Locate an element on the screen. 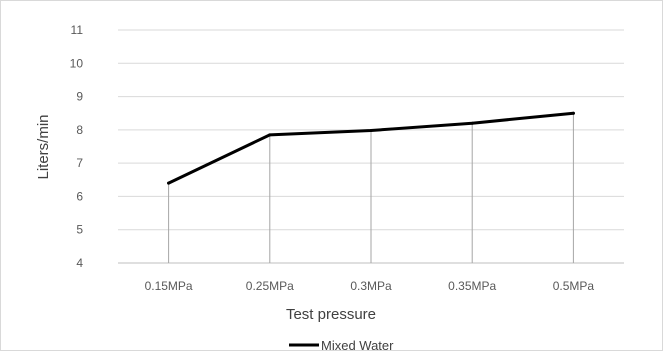 Image resolution: width=663 pixels, height=352 pixels. y-tick-label: 11 is located at coordinates (77, 30).